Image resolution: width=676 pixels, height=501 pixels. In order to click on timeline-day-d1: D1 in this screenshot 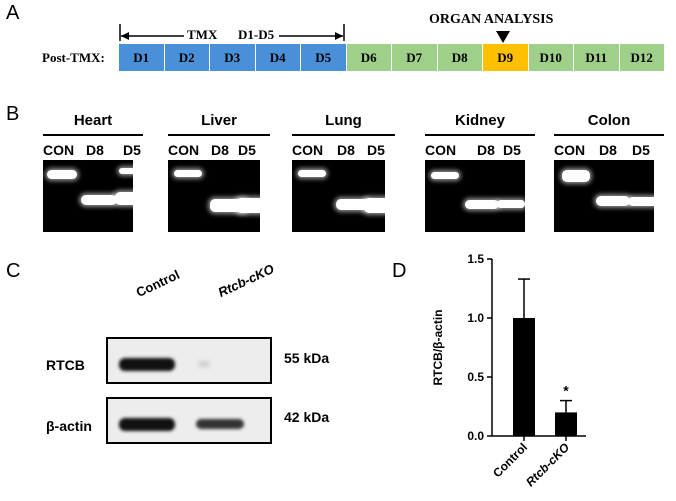, I will do `click(142, 57)`.